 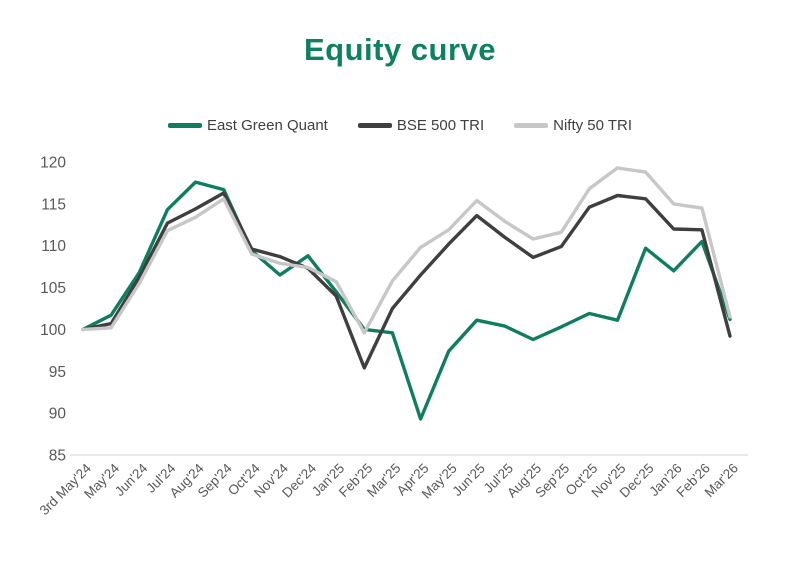 What do you see at coordinates (57, 372) in the screenshot?
I see `y-axis-tick-label: 95` at bounding box center [57, 372].